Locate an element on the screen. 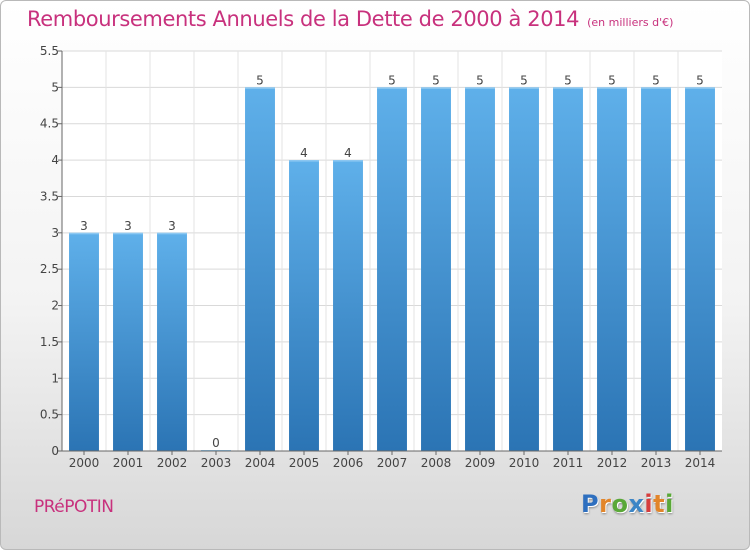 This screenshot has width=750, height=550. y-tick-label: 4 is located at coordinates (55, 160).